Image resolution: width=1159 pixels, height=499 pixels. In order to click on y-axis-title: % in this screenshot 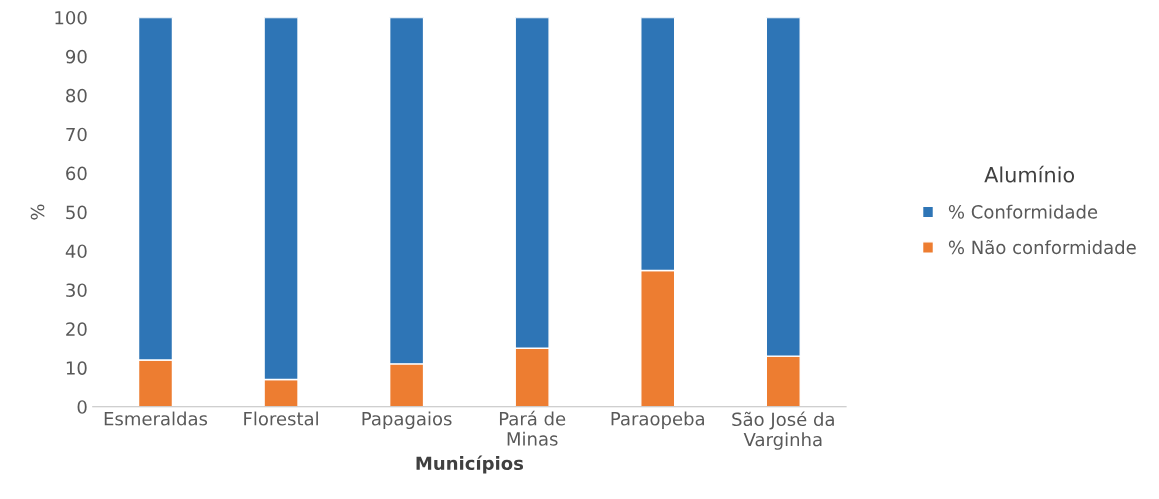, I will do `click(37, 212)`.